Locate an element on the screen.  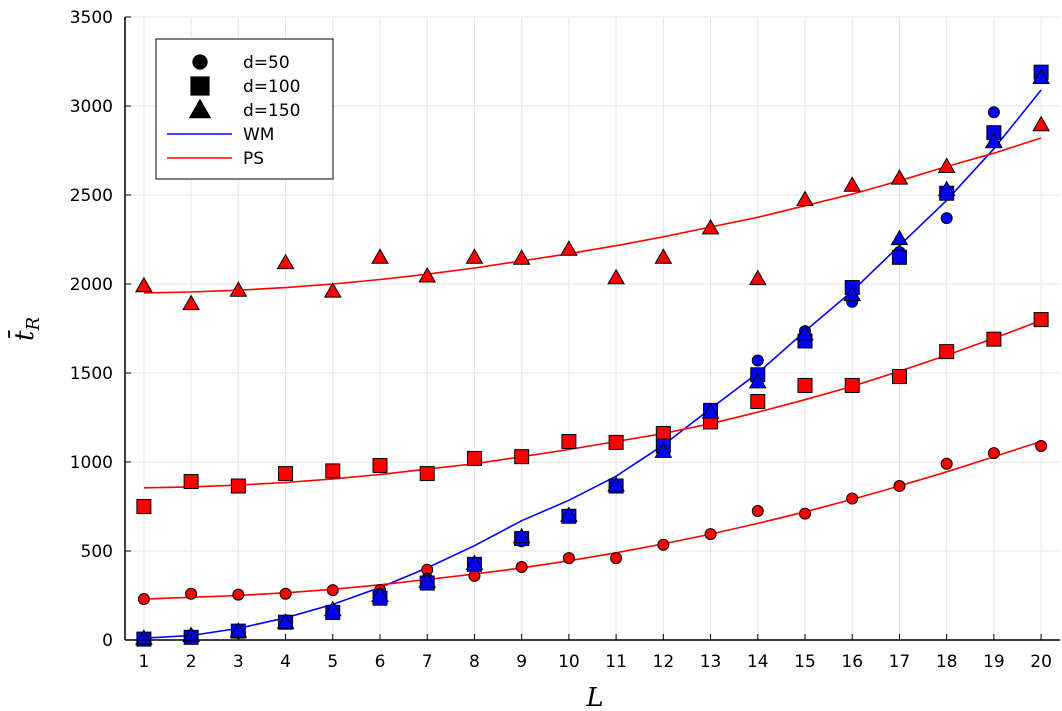
y-tick-label: 3000 is located at coordinates (91, 107).